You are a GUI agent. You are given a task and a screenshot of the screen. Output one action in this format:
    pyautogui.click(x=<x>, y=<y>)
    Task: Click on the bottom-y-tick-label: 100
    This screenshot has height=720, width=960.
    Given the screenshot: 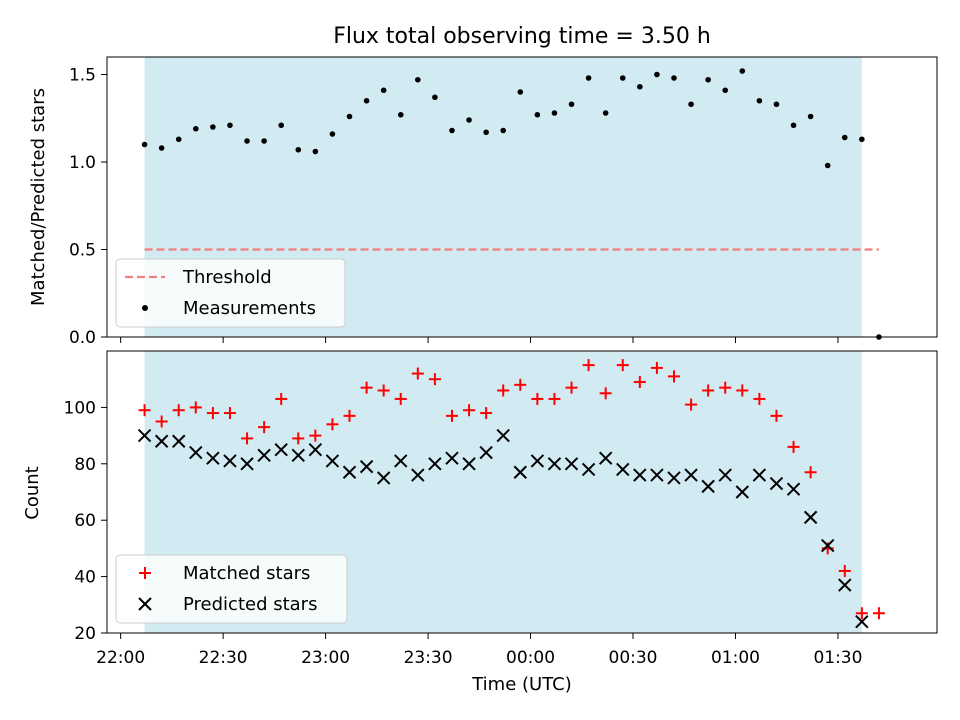 What is the action you would take?
    pyautogui.click(x=80, y=408)
    